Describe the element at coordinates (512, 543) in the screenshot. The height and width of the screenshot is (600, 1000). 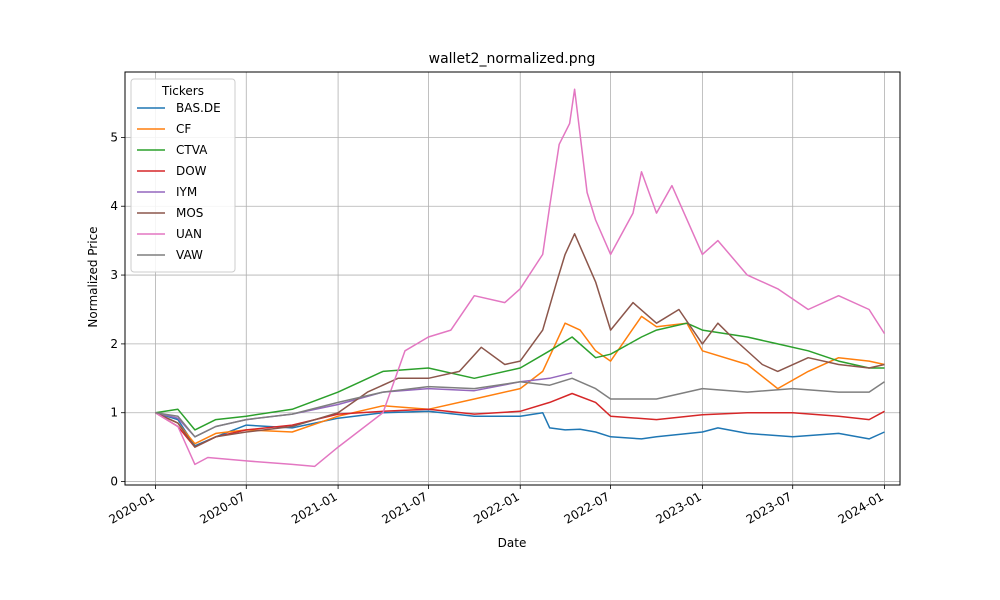
I see `x-axis-label: Date` at that location.